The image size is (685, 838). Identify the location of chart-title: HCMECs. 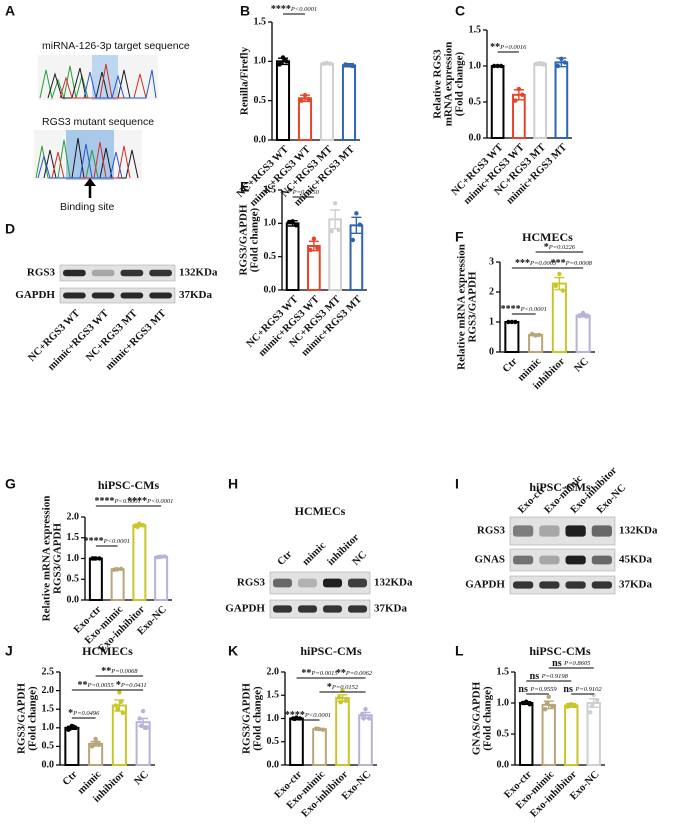
(547, 237).